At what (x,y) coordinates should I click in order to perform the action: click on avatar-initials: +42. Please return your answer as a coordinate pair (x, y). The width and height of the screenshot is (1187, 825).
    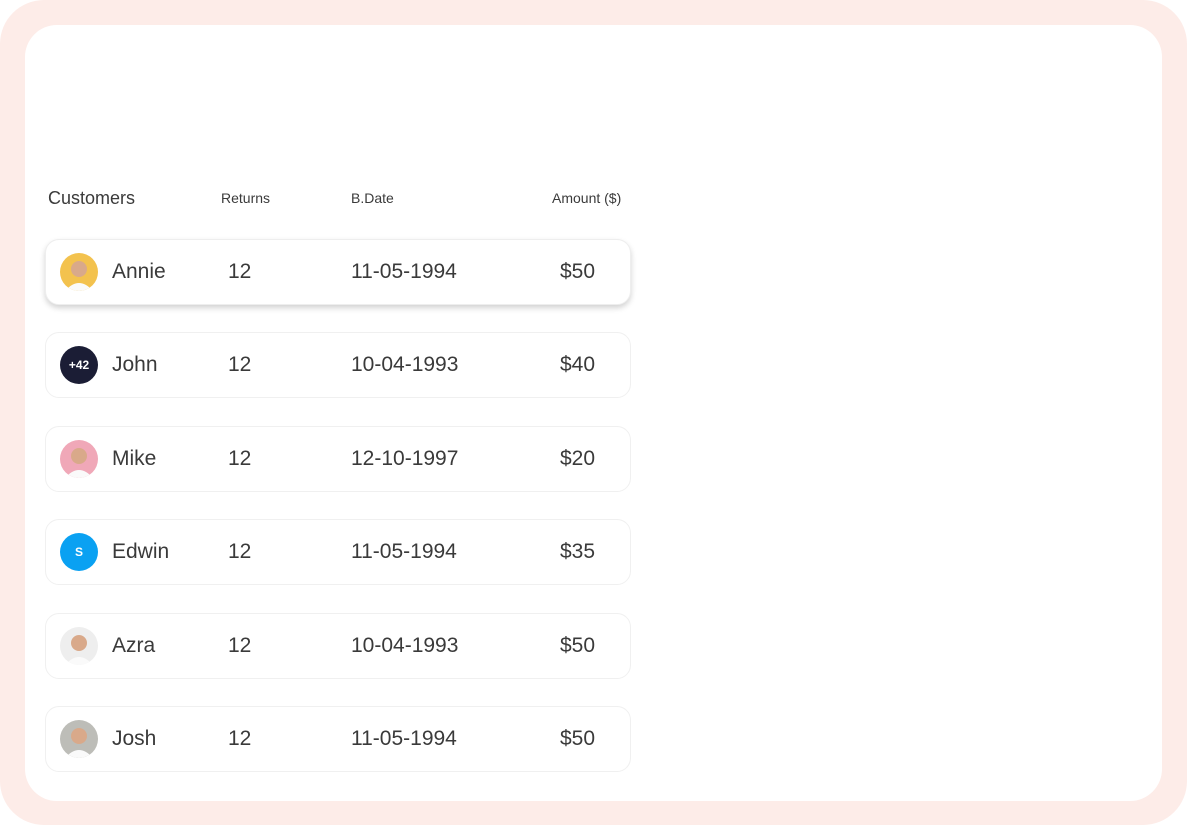
    Looking at the image, I should click on (79, 365).